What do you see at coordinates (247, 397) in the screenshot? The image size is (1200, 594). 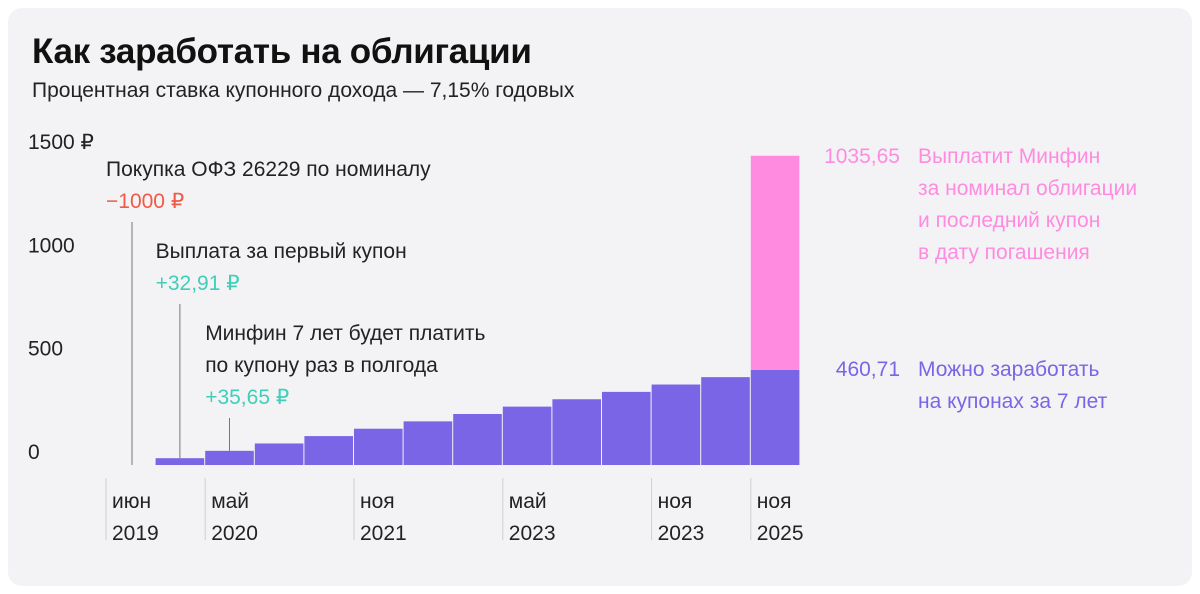 I see `annotation-value: +35,65 ₽` at bounding box center [247, 397].